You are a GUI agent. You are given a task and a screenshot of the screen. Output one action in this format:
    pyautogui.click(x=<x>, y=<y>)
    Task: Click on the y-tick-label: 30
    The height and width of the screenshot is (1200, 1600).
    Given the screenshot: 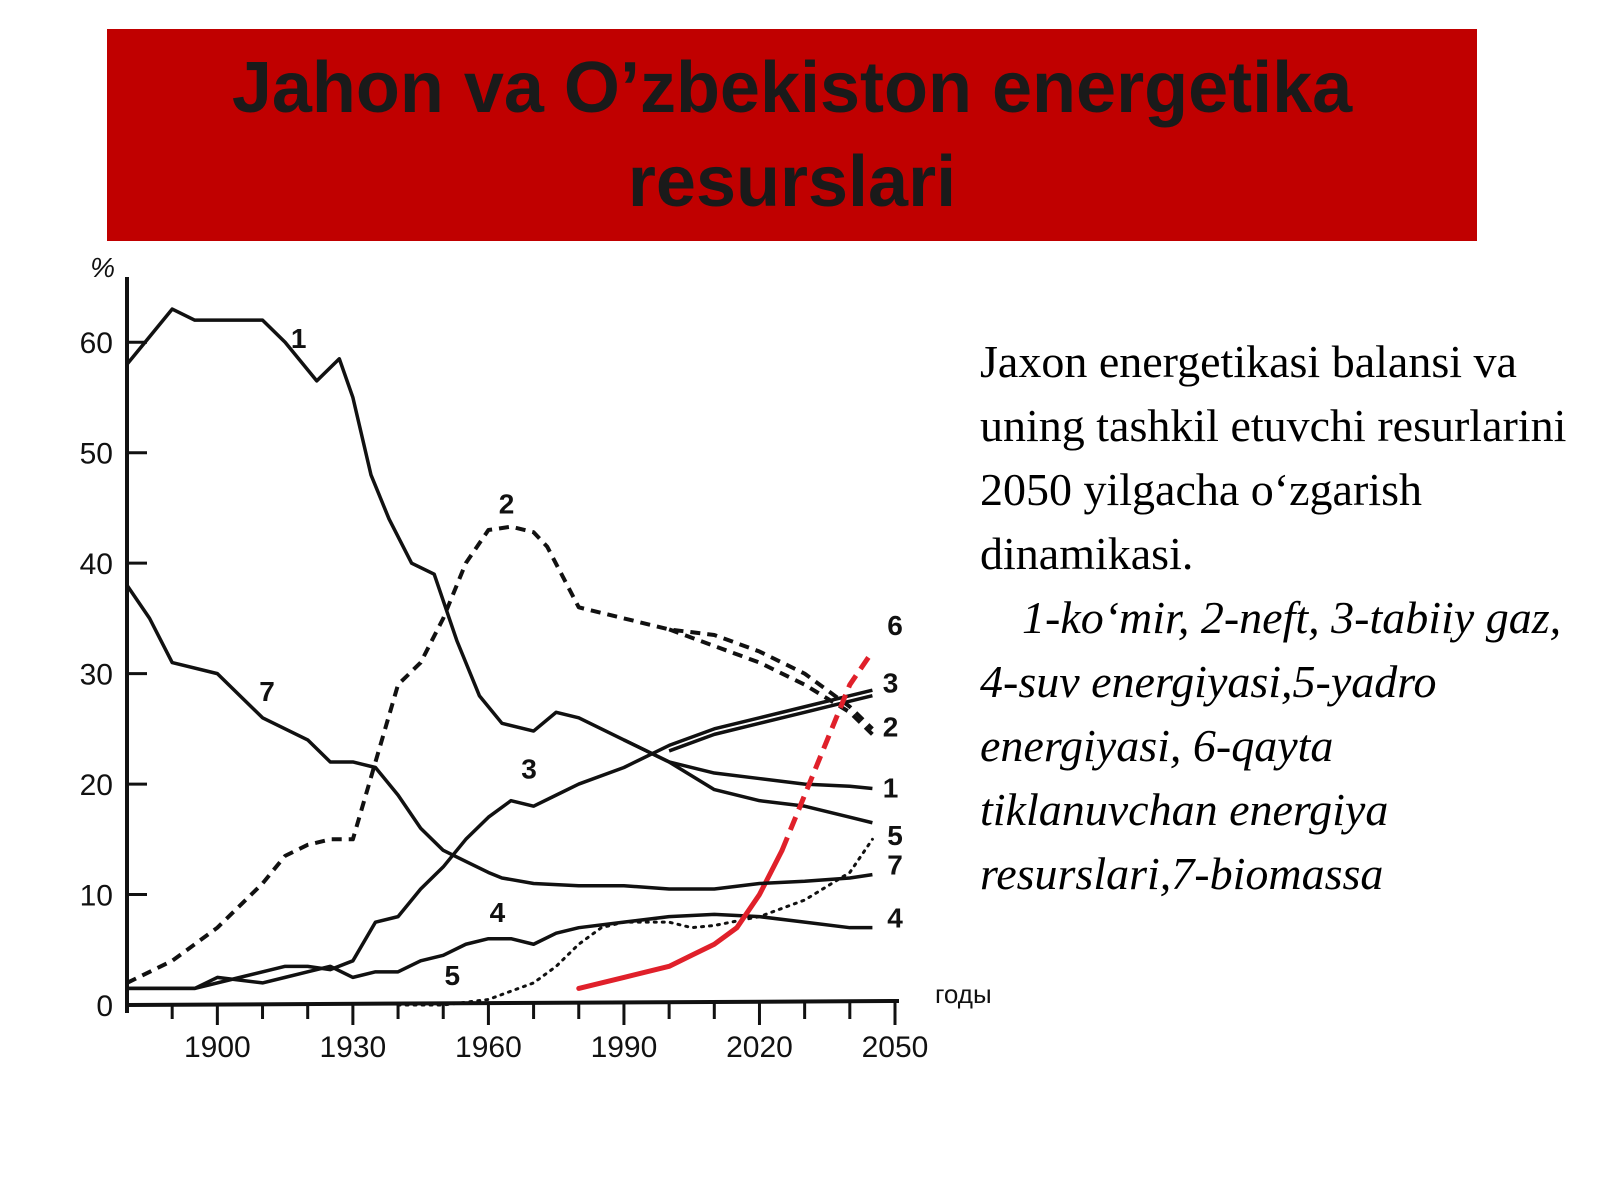 What is the action you would take?
    pyautogui.click(x=96, y=675)
    